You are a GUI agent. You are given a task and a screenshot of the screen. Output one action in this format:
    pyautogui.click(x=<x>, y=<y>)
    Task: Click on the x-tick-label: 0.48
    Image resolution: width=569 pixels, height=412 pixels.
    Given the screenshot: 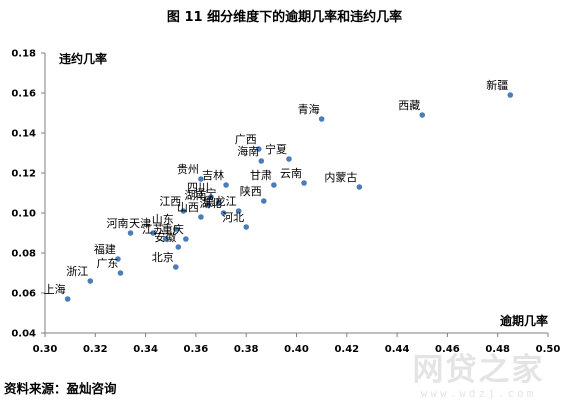 What is the action you would take?
    pyautogui.click(x=497, y=349)
    